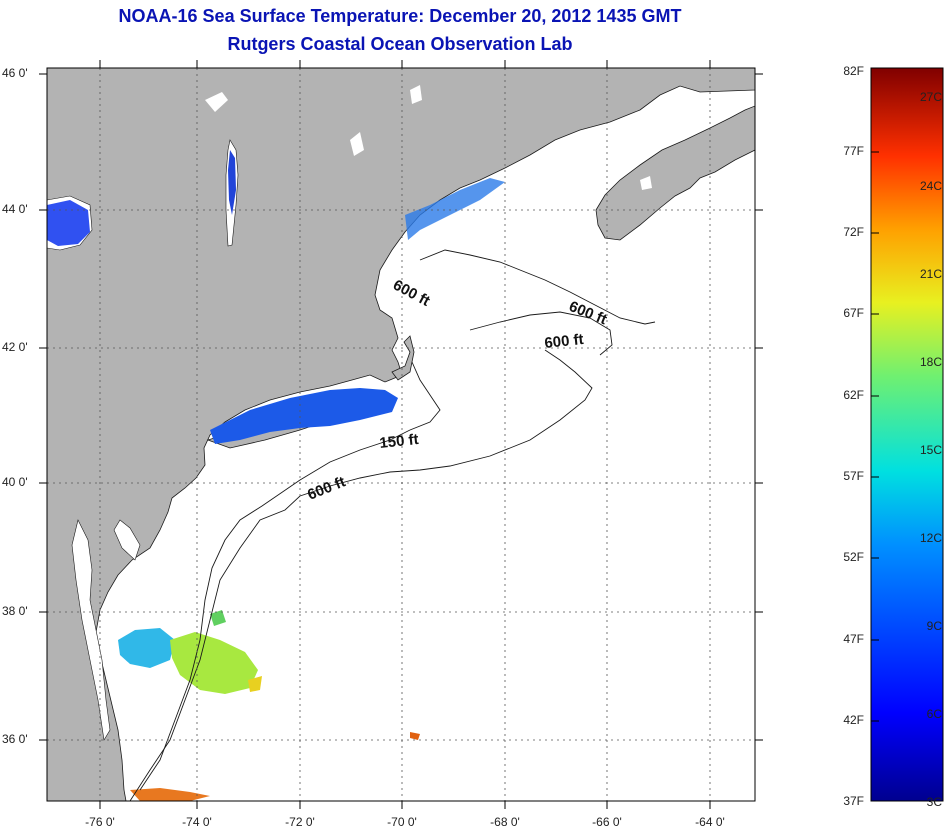 Image resolution: width=944 pixels, height=840 pixels. I want to click on colorbar-label-f: 57F, so click(853, 476).